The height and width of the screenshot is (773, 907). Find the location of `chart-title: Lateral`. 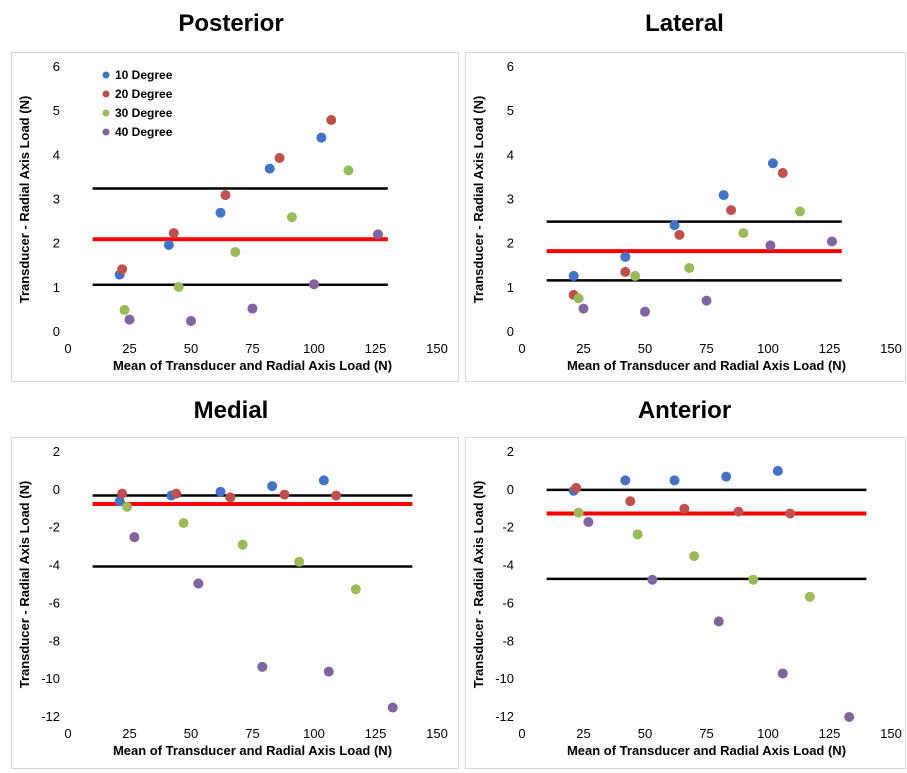

chart-title: Lateral is located at coordinates (684, 23).